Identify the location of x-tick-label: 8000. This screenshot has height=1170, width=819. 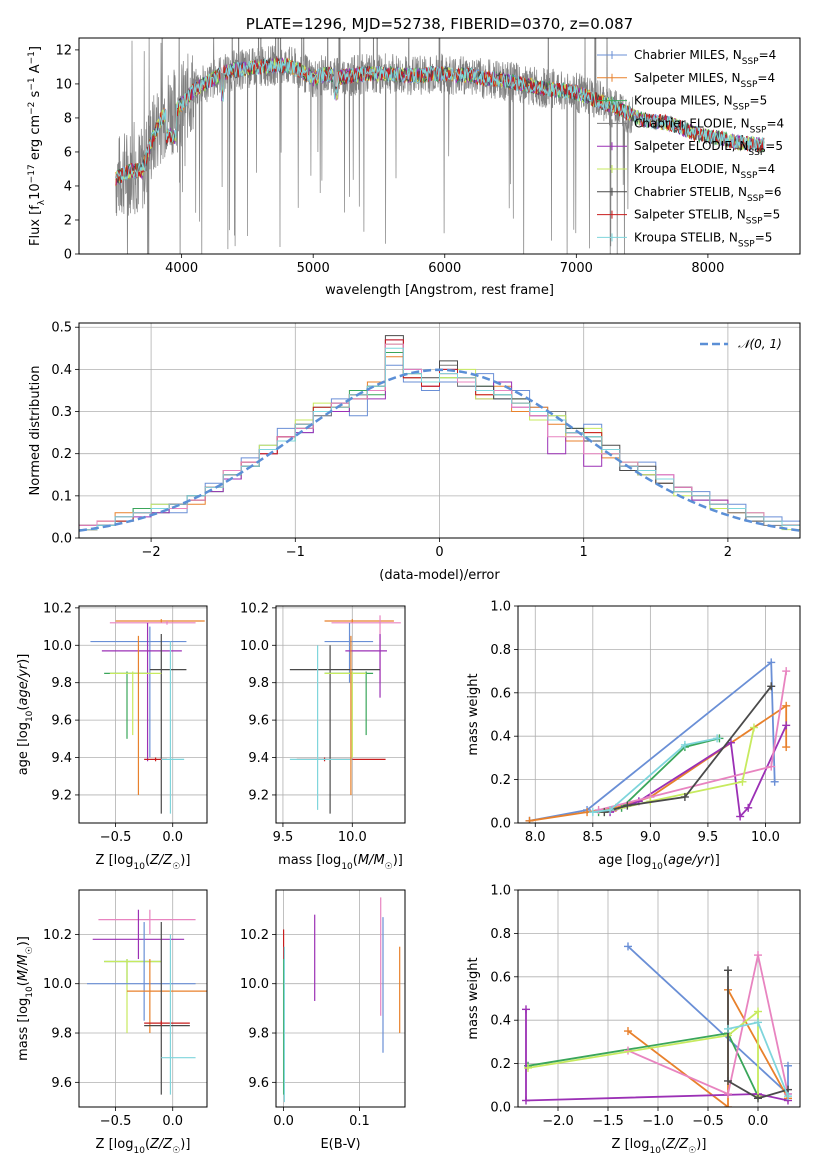
(707, 268).